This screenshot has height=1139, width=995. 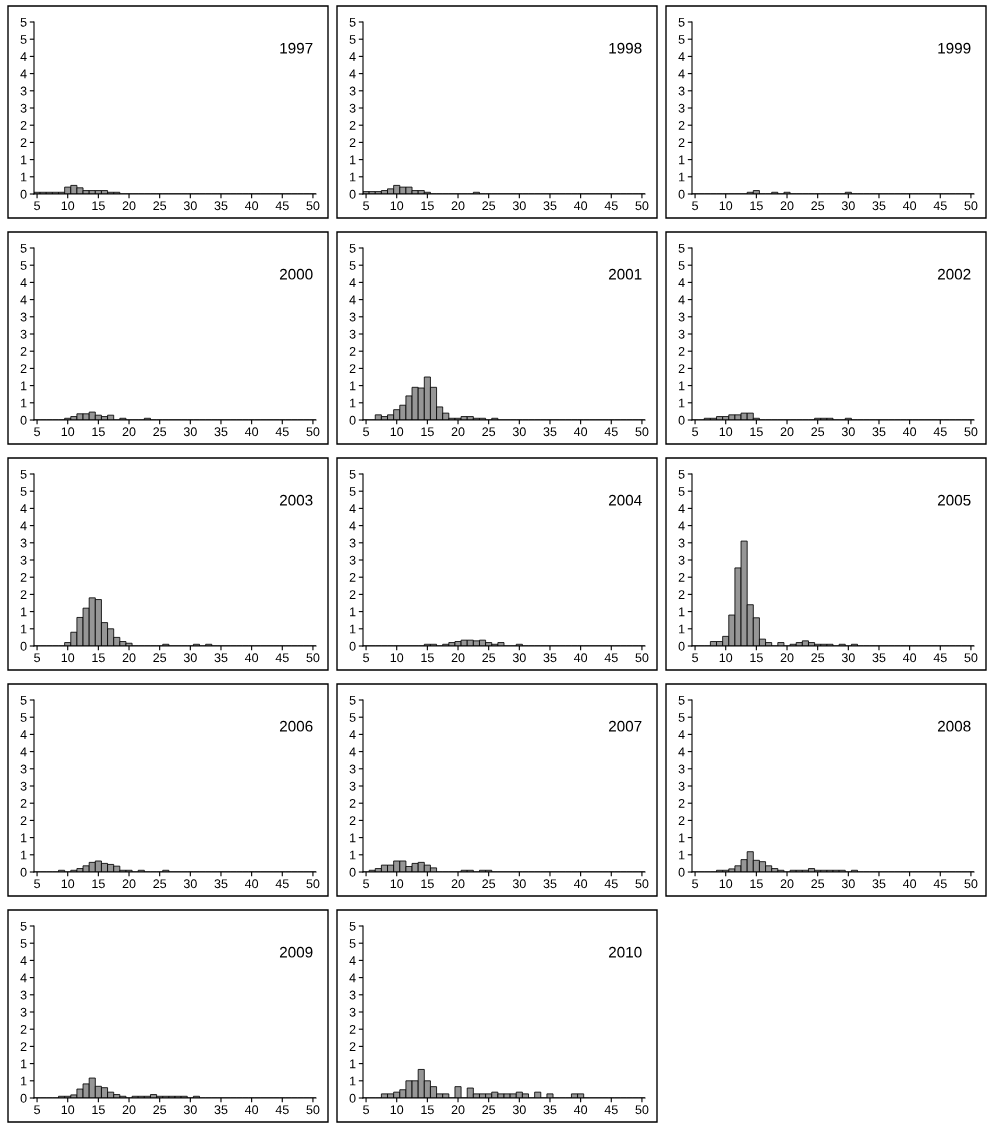 I want to click on text: 2006, so click(x=296, y=726).